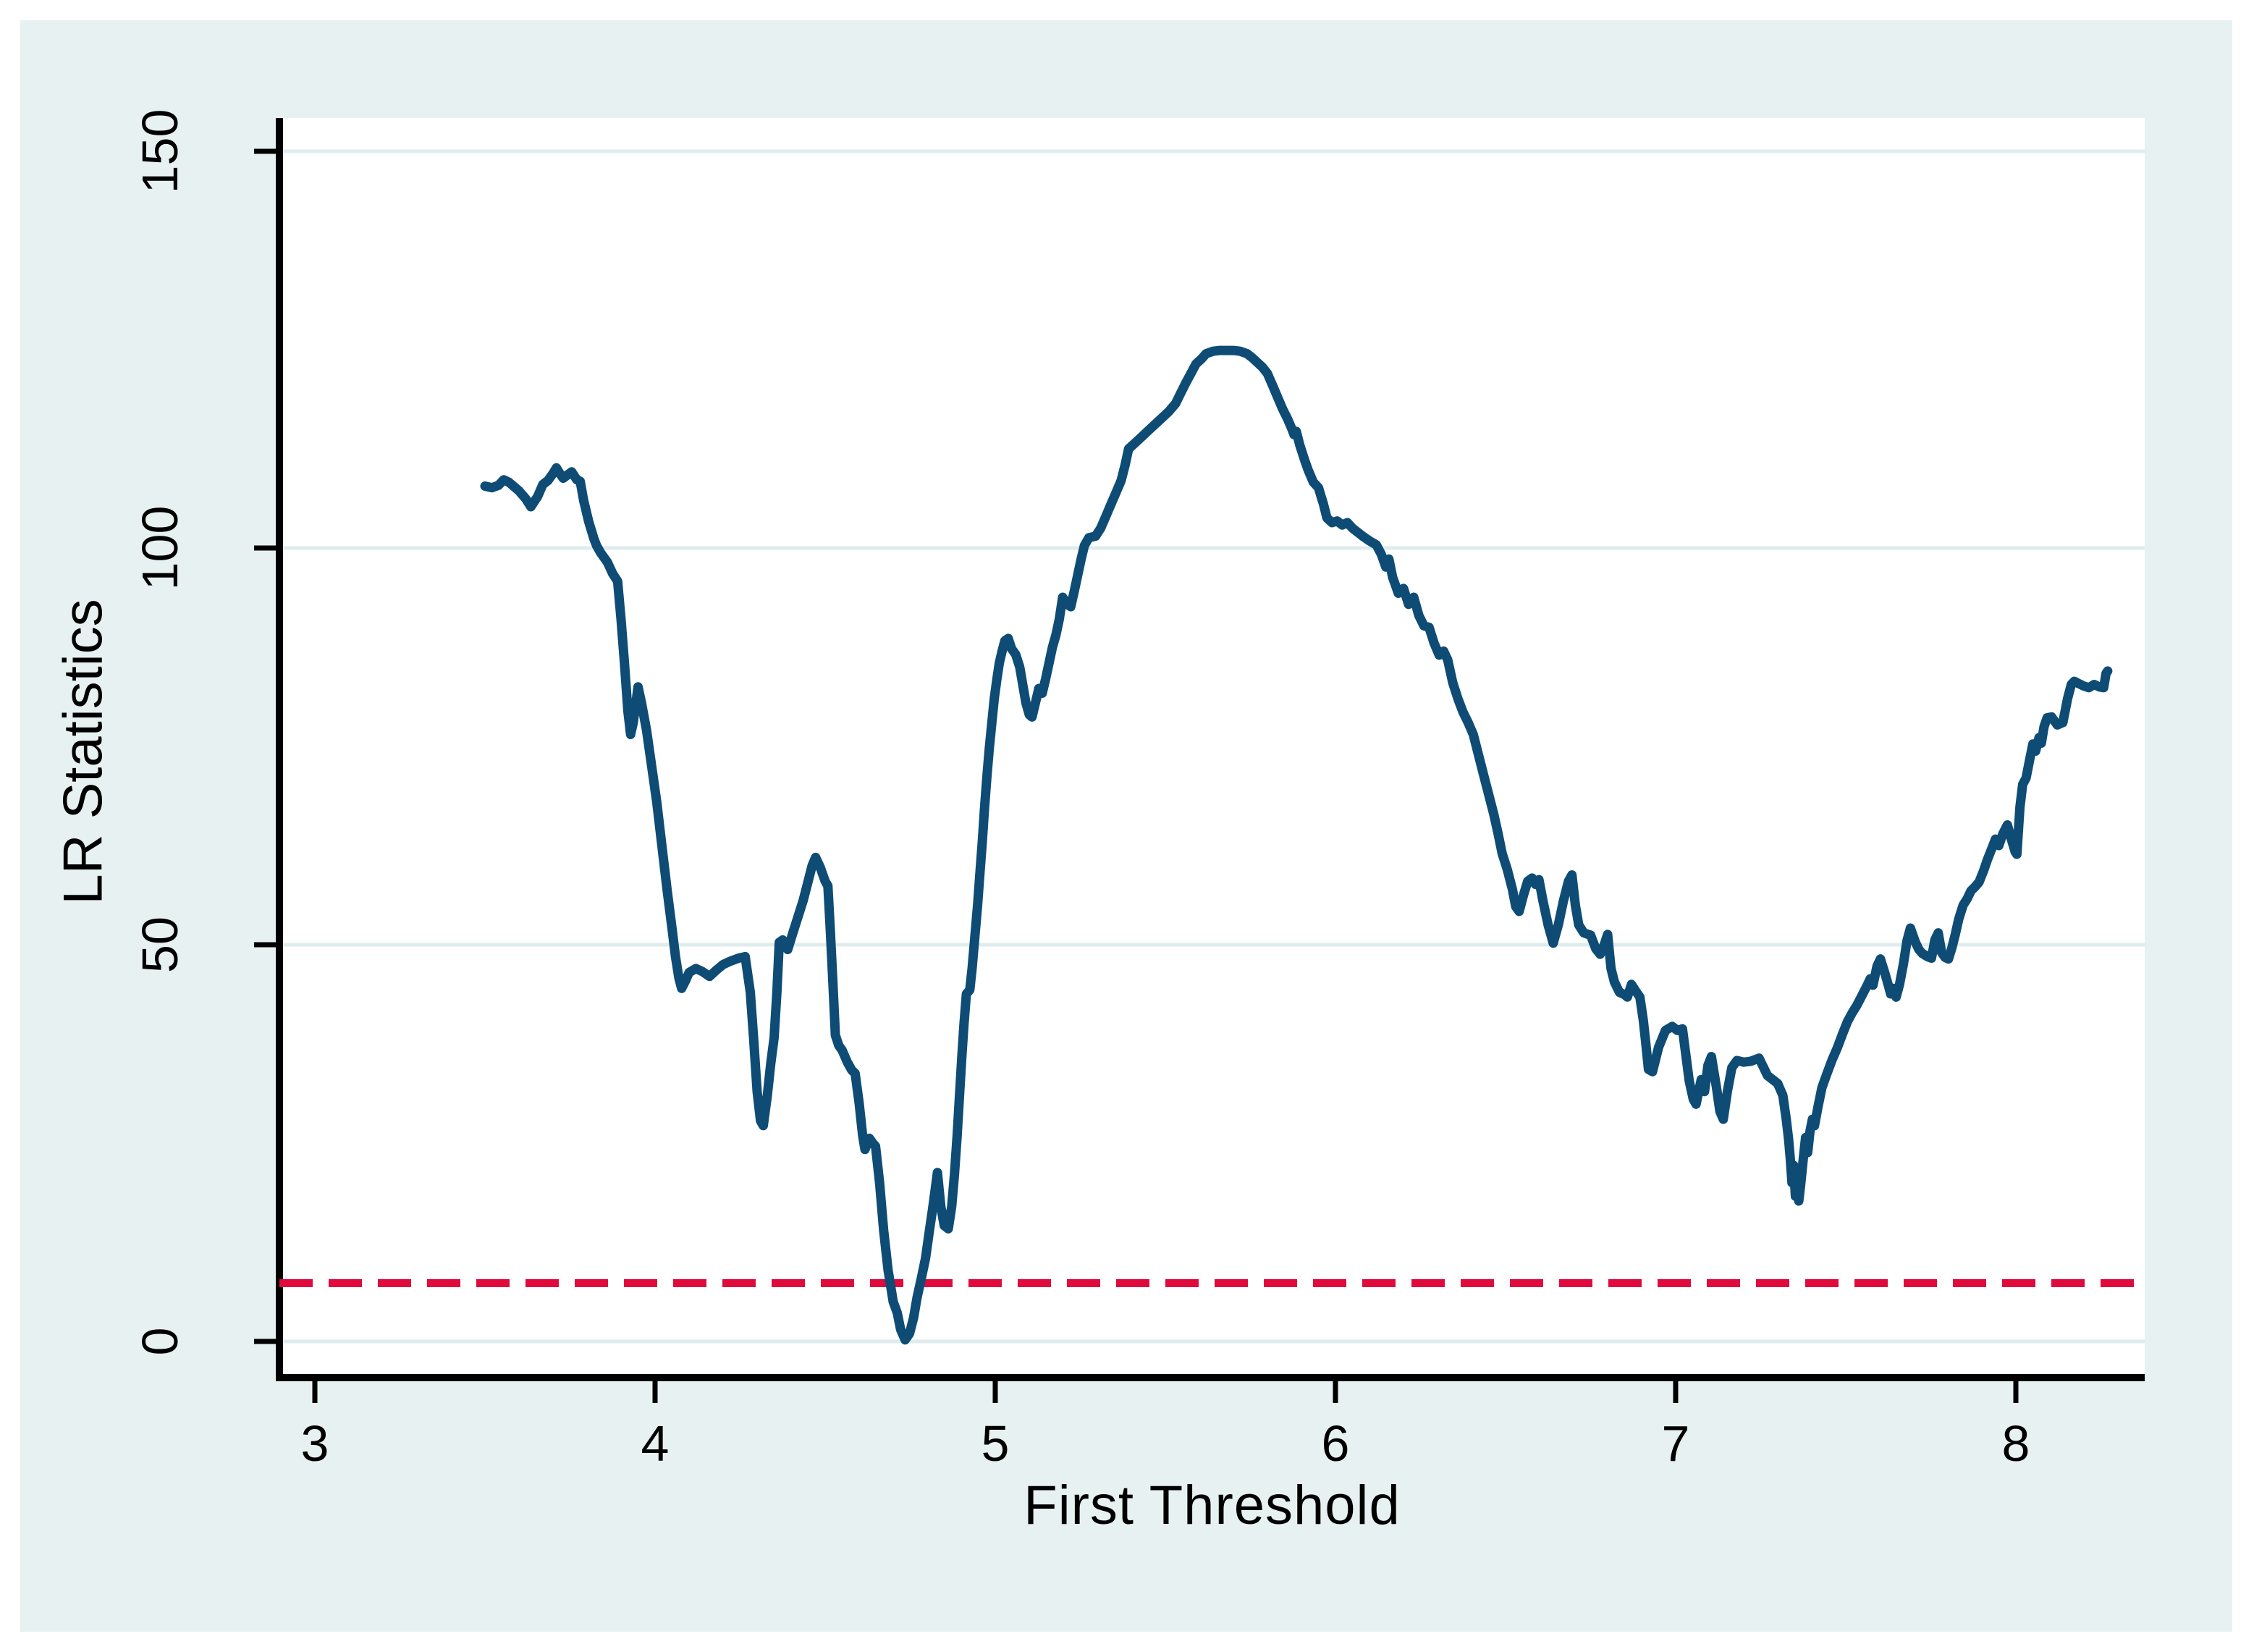 This screenshot has width=2254, height=1652. I want to click on x-tick-label-6: 6, so click(1336, 1444).